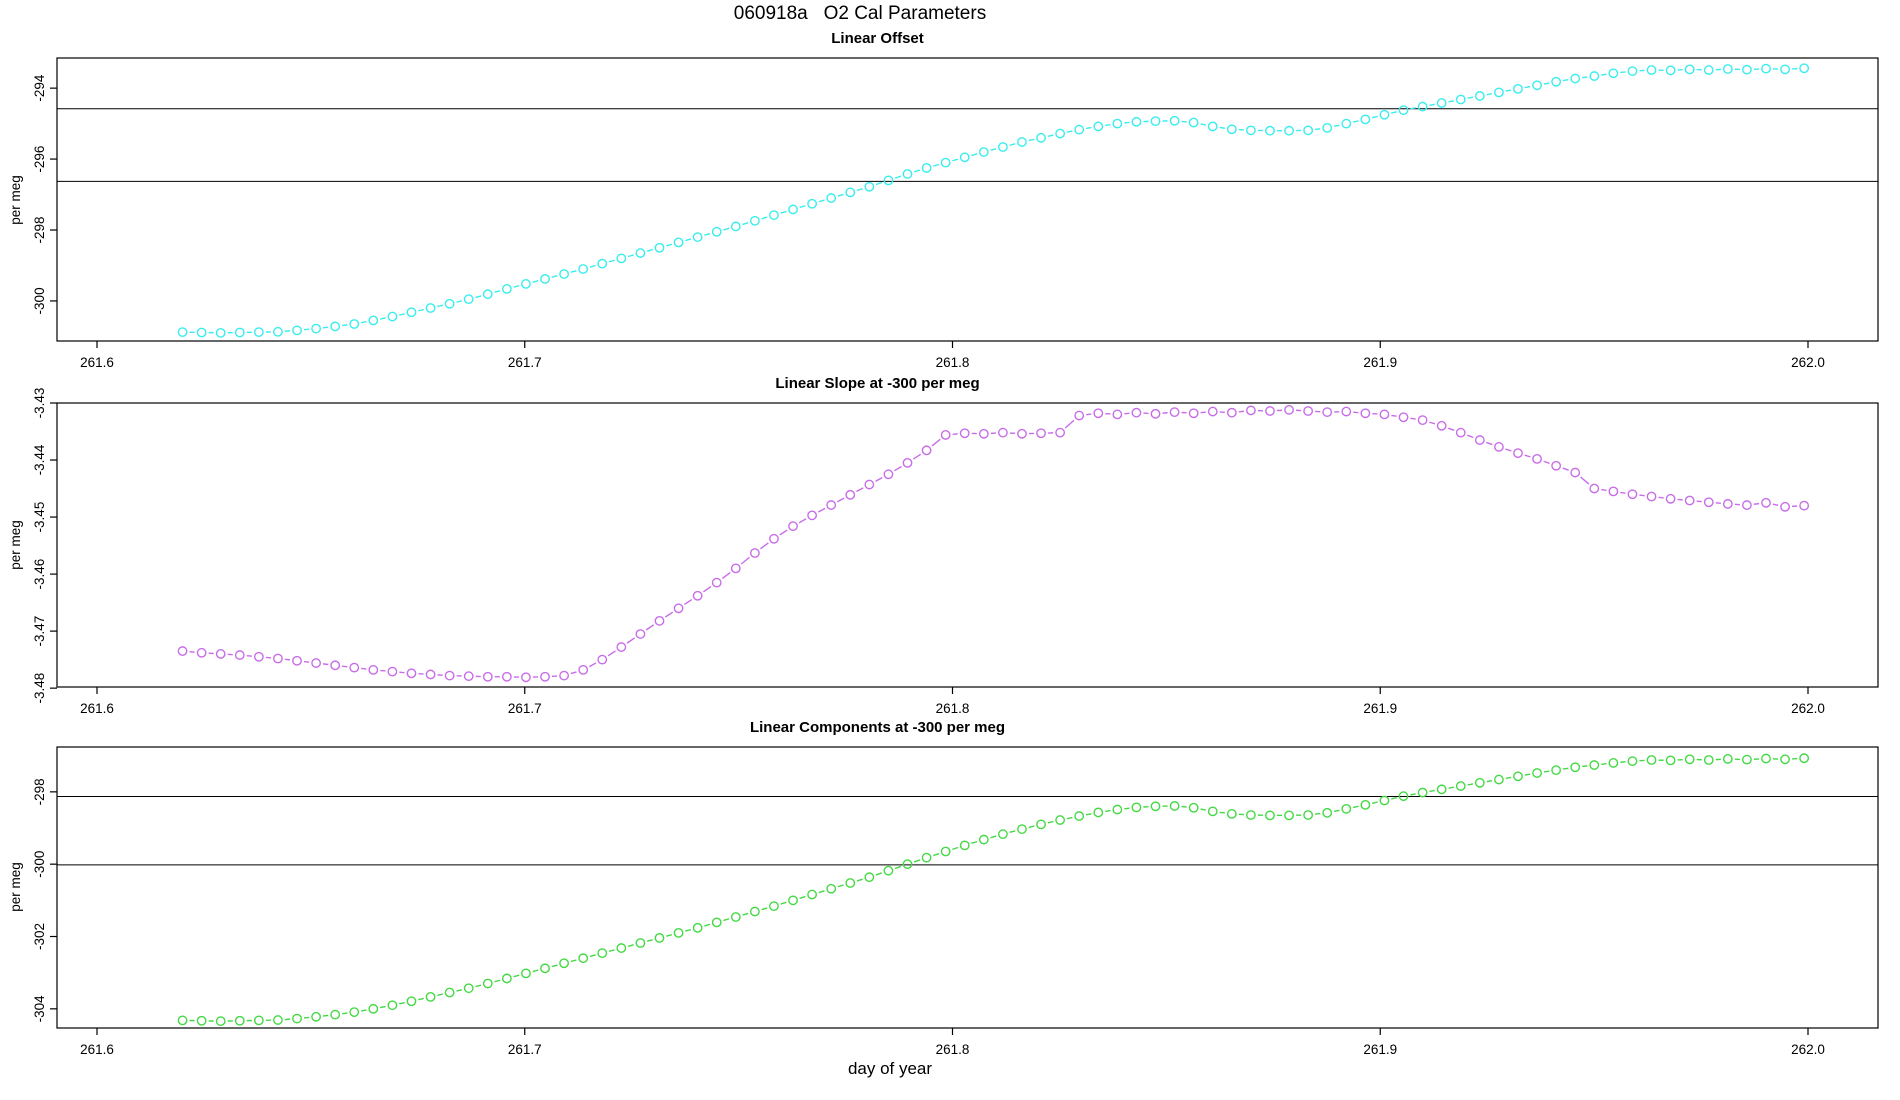  I want to click on y-tick-label: -3.46, so click(39, 574).